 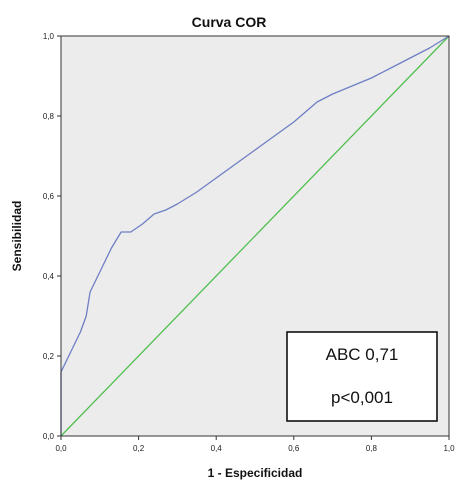 I want to click on auc-label: ABC 0,71, so click(x=362, y=354).